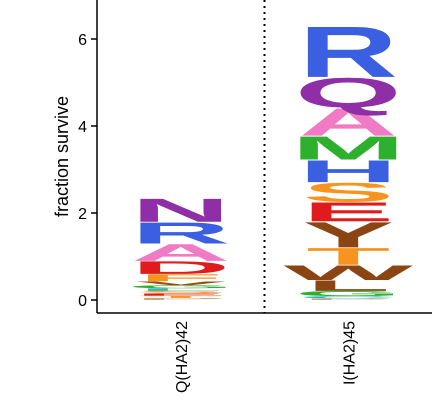  Describe the element at coordinates (348, 171) in the screenshot. I see `logo-letter: H` at that location.